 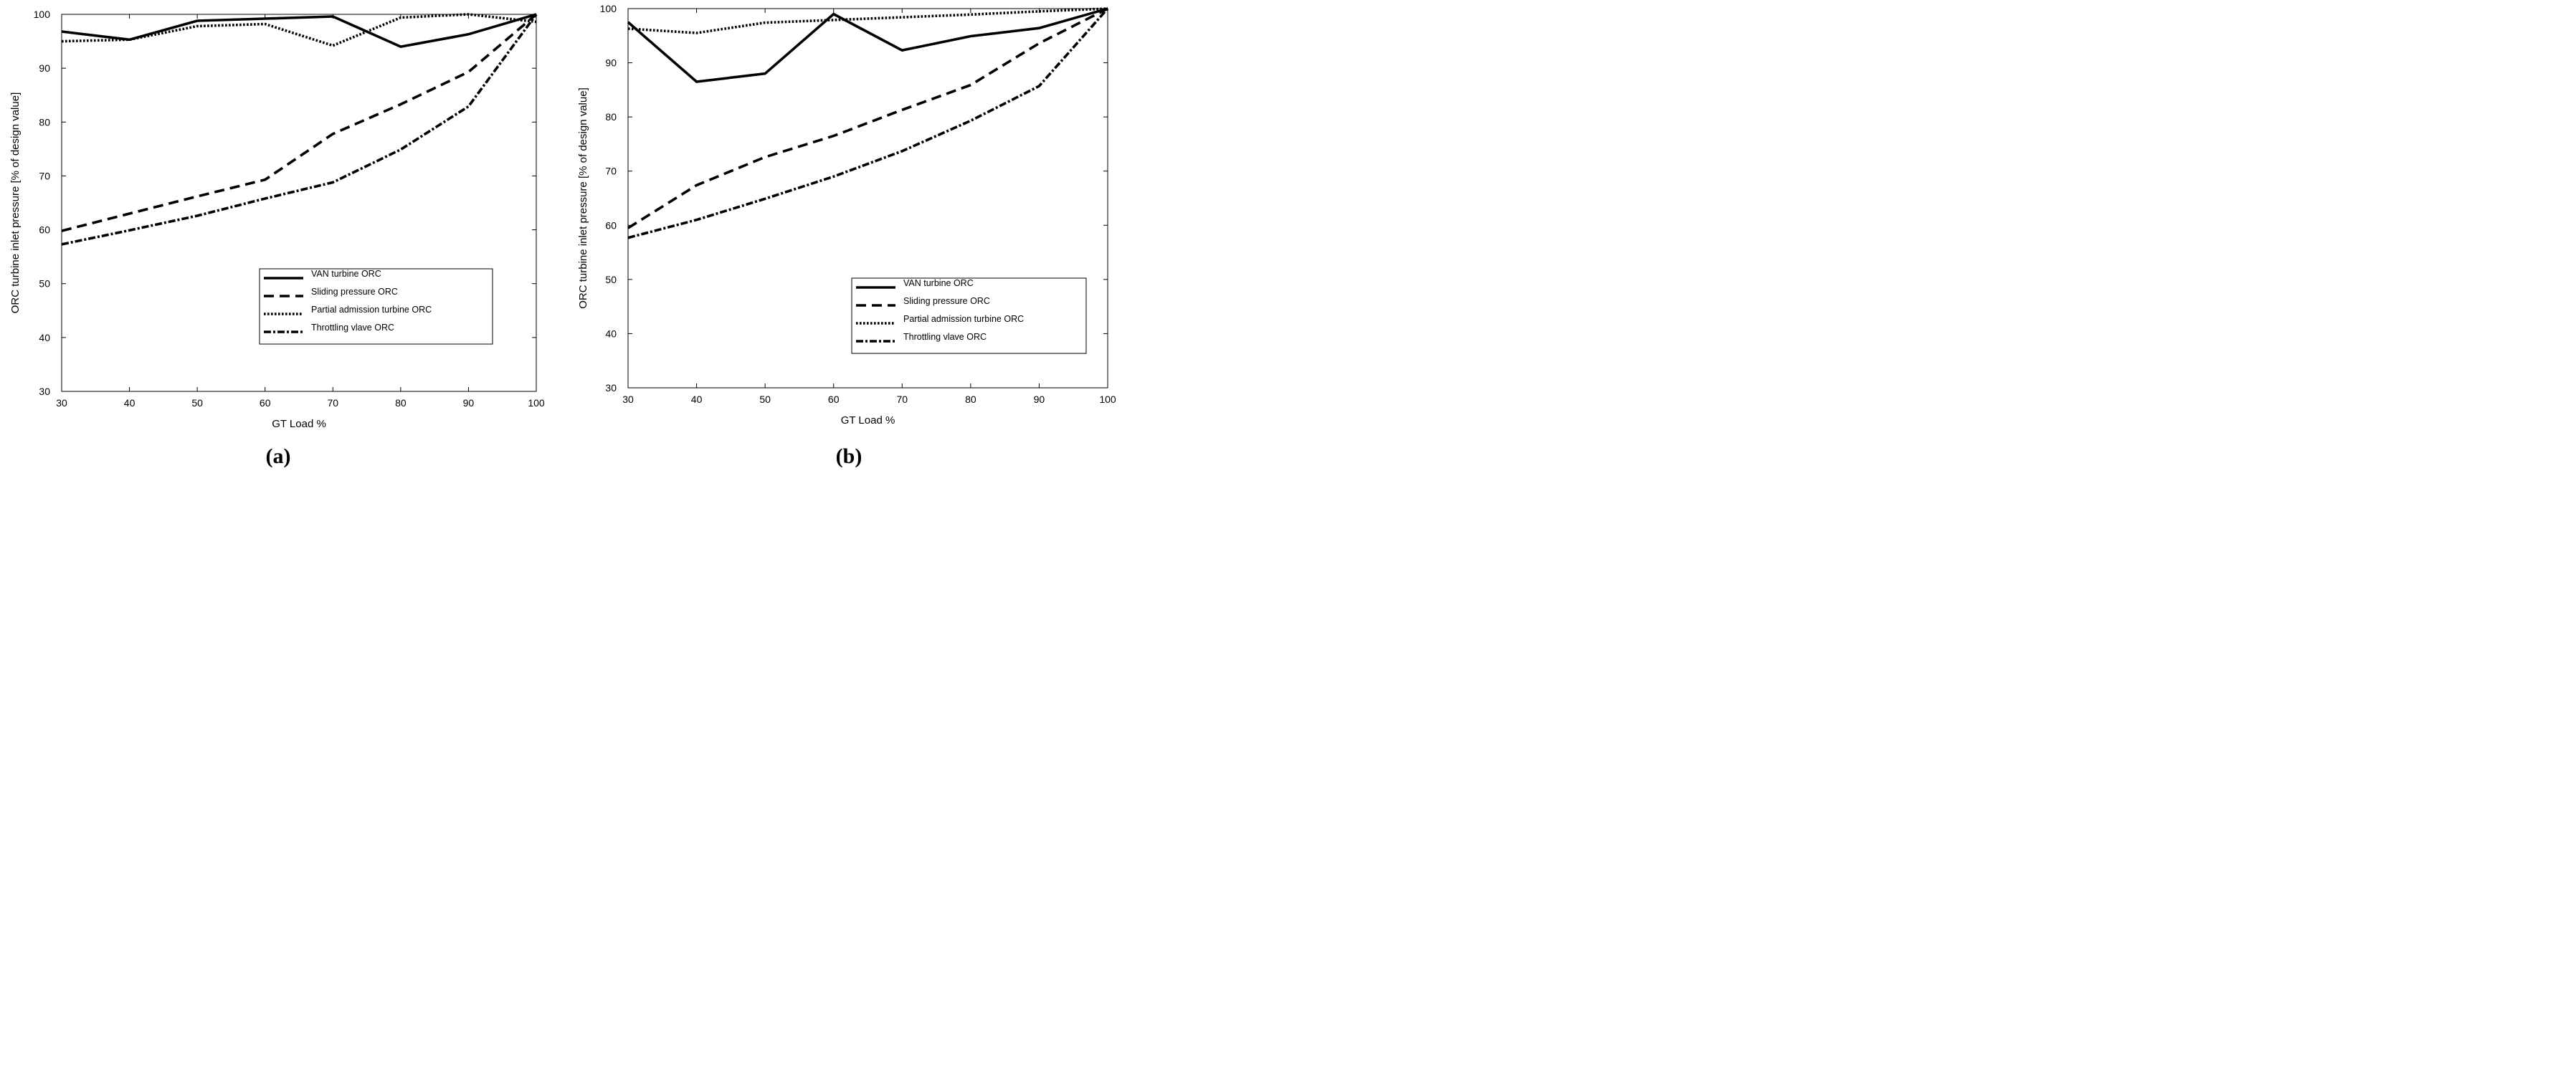 I want to click on panel-label: (b), so click(x=849, y=456).